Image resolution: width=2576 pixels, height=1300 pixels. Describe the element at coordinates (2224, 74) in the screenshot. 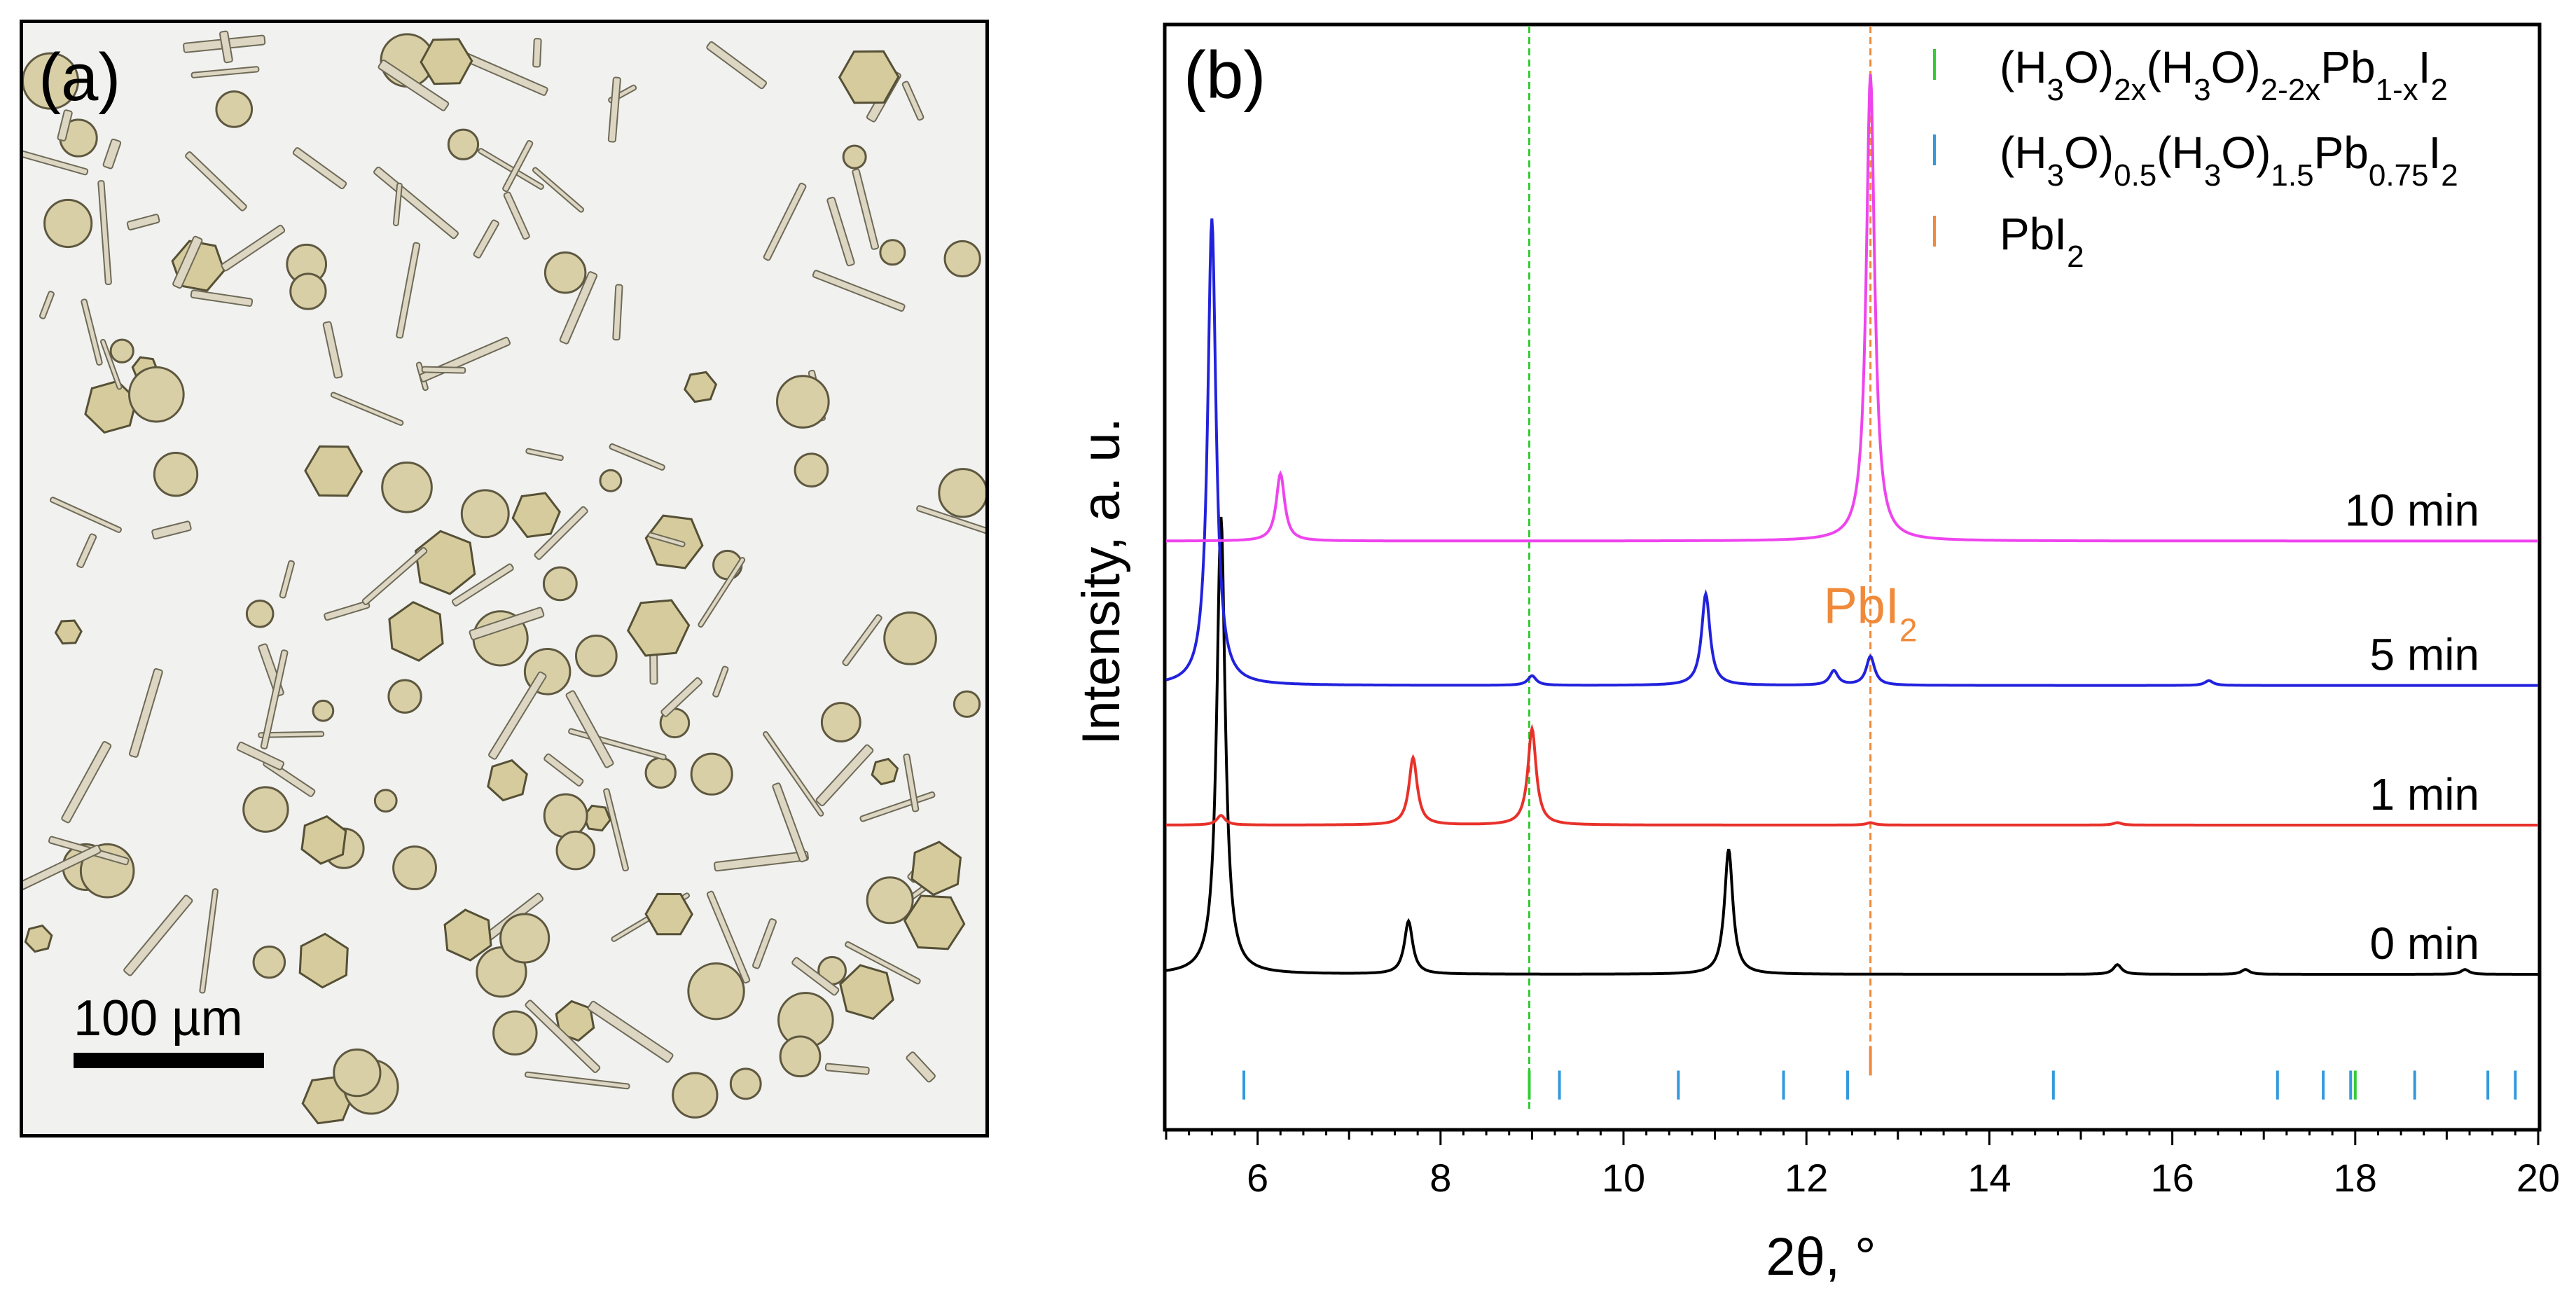

I see `legend-entry: (H3O)2x(H3O)2-2xPb1-xI2` at that location.